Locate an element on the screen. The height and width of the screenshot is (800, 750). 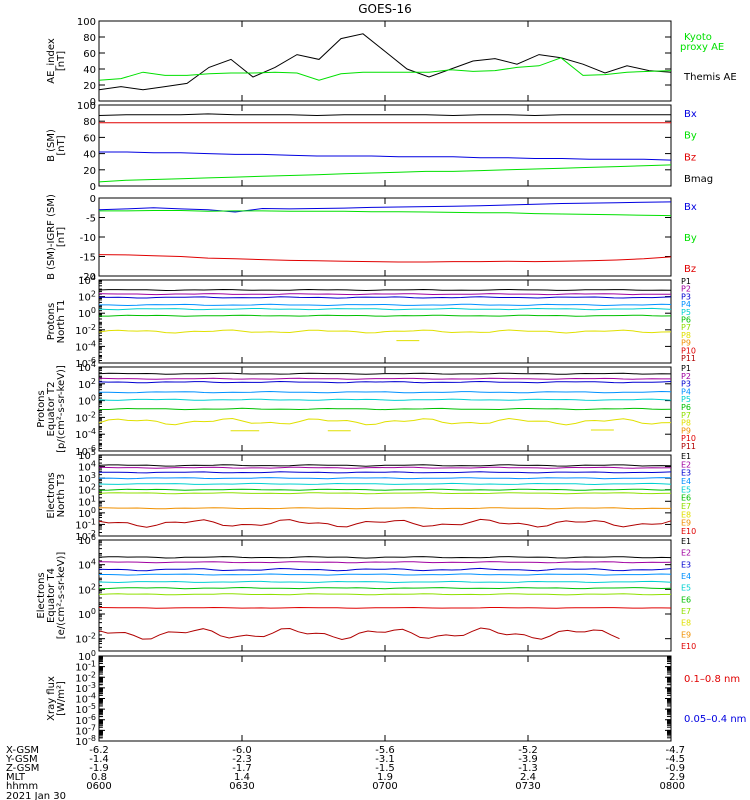
orbit-row-value: -1.4 is located at coordinates (99, 759).